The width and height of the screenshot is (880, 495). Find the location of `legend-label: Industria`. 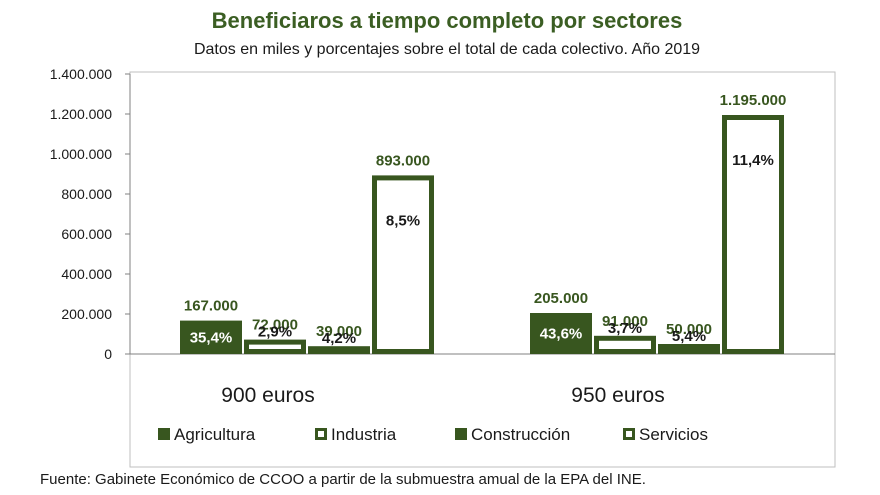

legend-label: Industria is located at coordinates (364, 434).